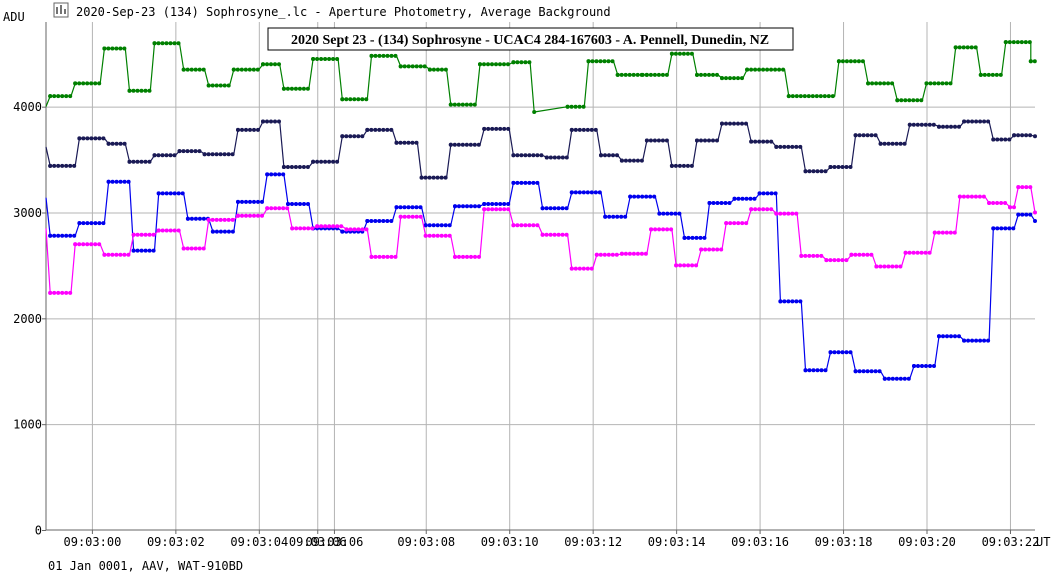  Describe the element at coordinates (318, 542) in the screenshot. I see `x-tick-label: 09:03:06` at that location.